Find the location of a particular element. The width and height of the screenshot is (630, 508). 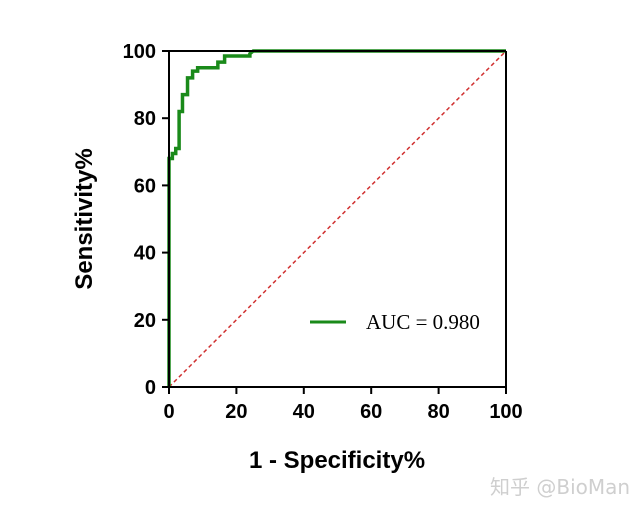

legend-label: AUC = 0.980 is located at coordinates (423, 322).